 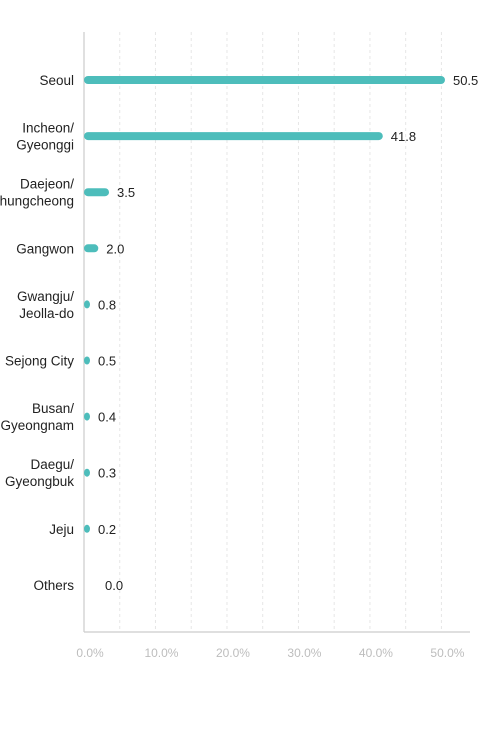 I want to click on category-label: Chungcheong, so click(x=37, y=201).